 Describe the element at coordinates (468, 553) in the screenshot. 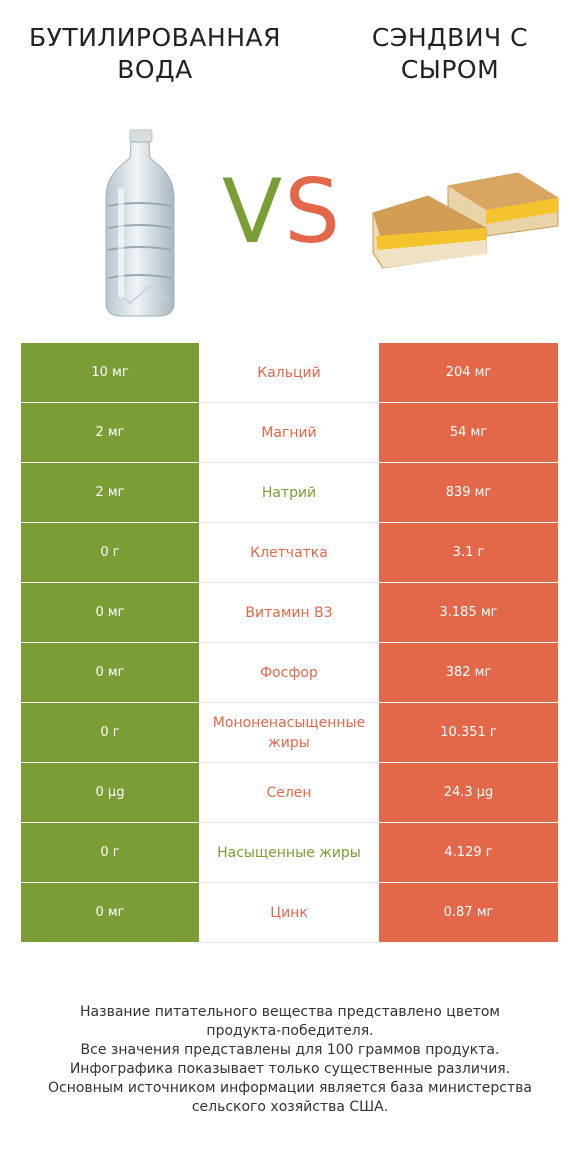

I see `right-value: 3.1 г` at that location.